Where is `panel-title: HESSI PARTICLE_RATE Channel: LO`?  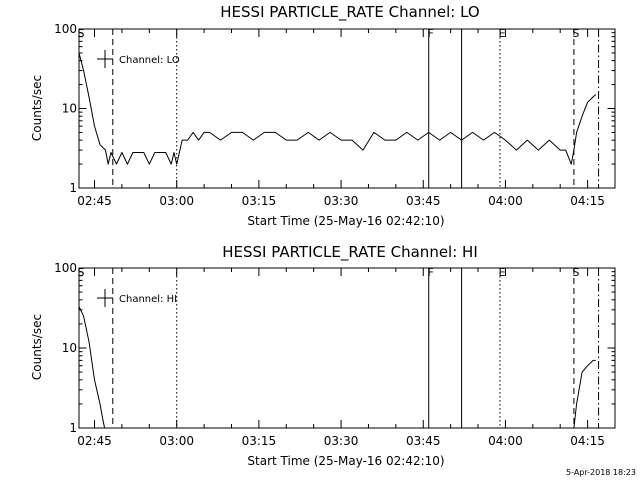
panel-title: HESSI PARTICLE_RATE Channel: LO is located at coordinates (349, 12).